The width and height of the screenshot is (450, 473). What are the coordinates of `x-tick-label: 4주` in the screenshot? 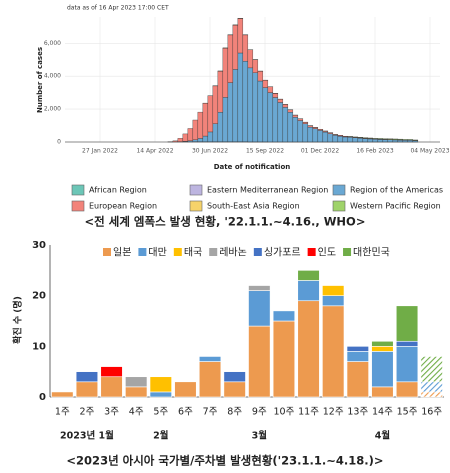 It's located at (136, 412).